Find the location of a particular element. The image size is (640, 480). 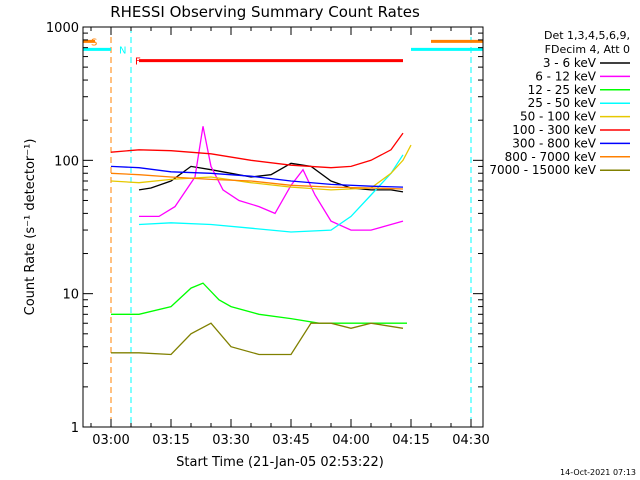

annotation-f: F is located at coordinates (138, 62).